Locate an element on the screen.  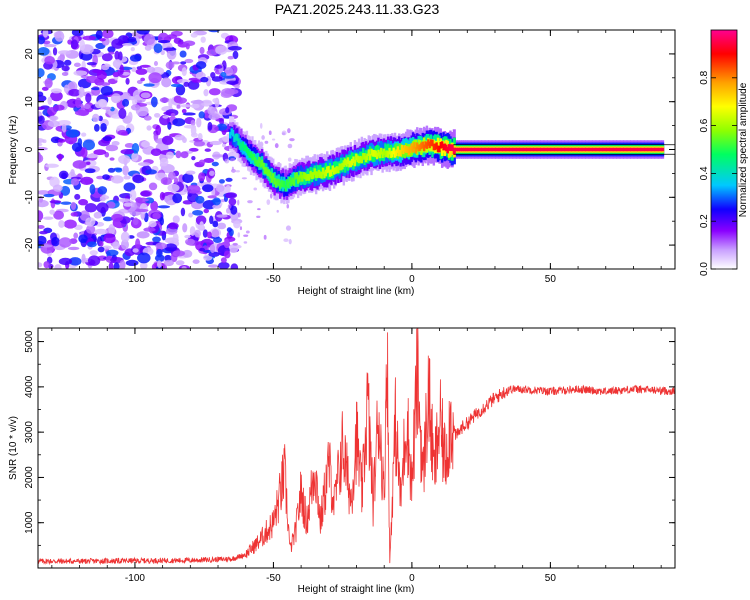
colorbar-gradient is located at coordinates (724, 149).